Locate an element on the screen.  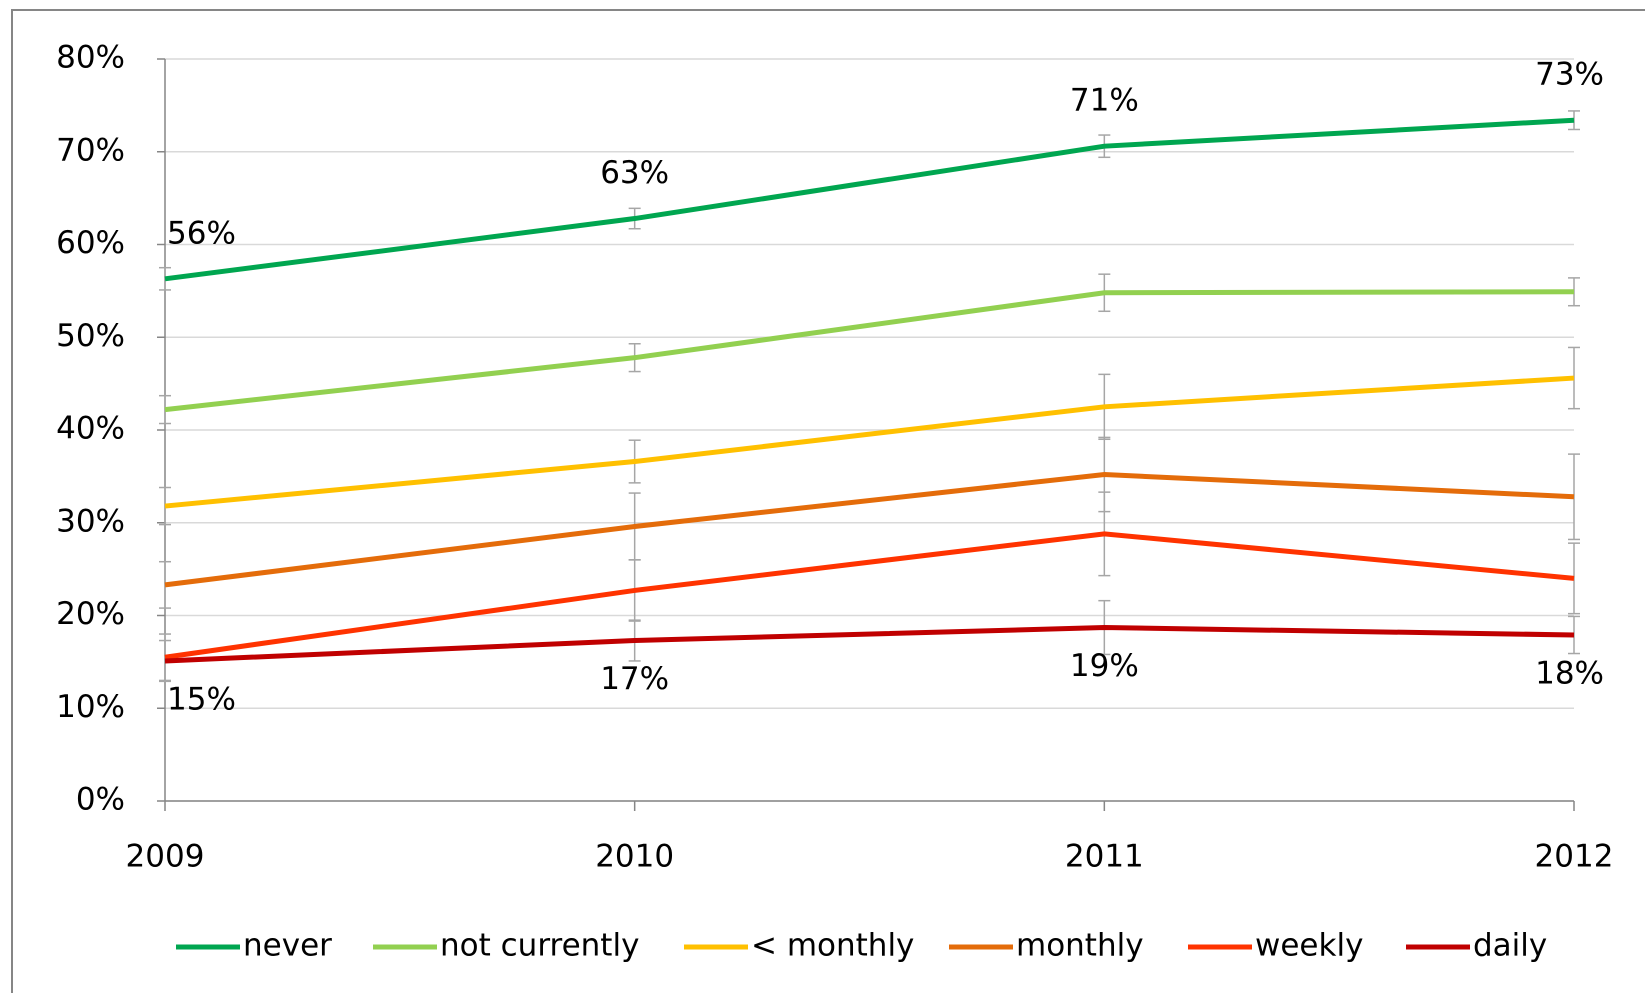
y-tick-label: 70% is located at coordinates (90, 150).